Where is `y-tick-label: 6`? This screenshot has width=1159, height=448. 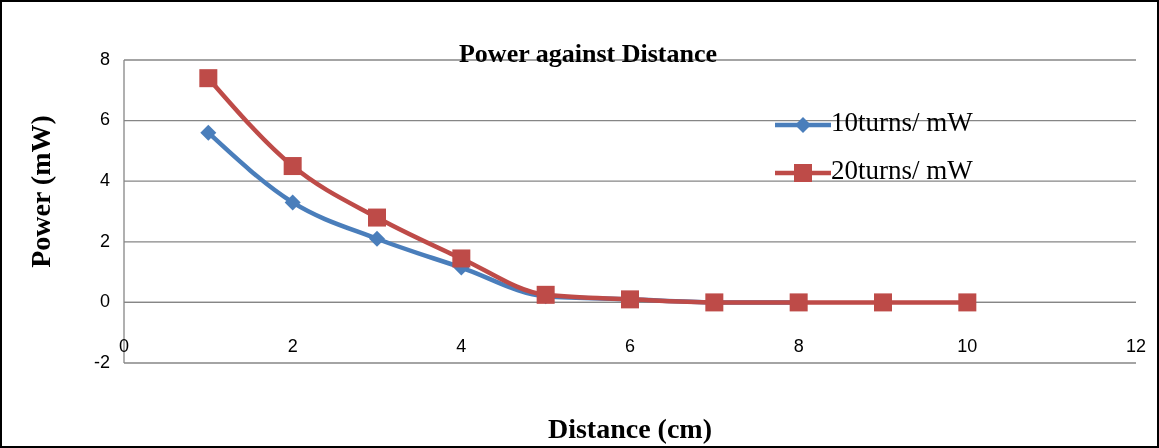 y-tick-label: 6 is located at coordinates (104, 119).